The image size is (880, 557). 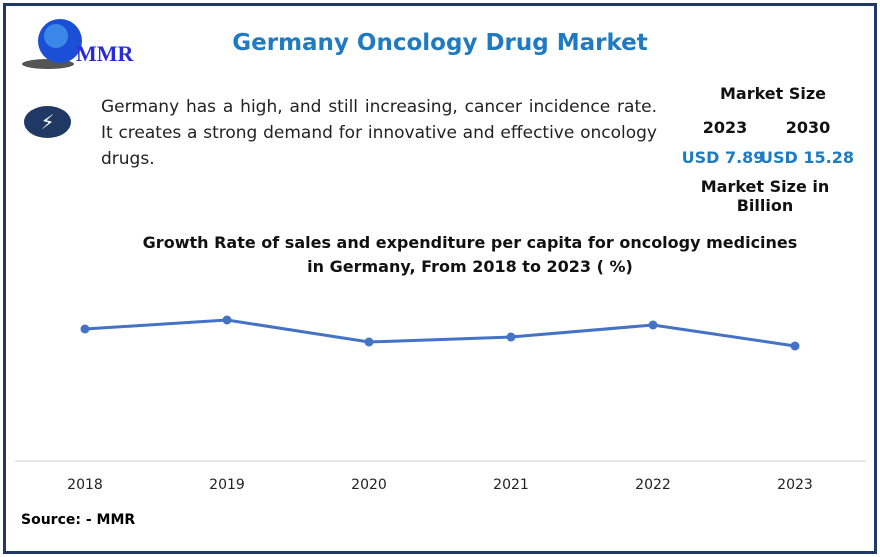 What do you see at coordinates (808, 127) in the screenshot?
I see `year-2030: 2030` at bounding box center [808, 127].